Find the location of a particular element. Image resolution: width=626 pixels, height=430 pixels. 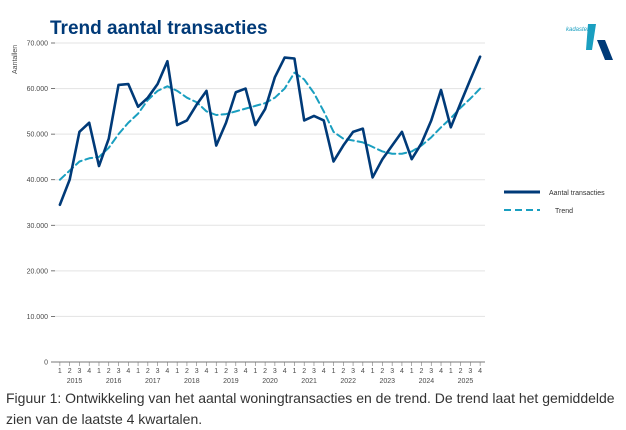

y-tick-label: 60.000 is located at coordinates (38, 89).